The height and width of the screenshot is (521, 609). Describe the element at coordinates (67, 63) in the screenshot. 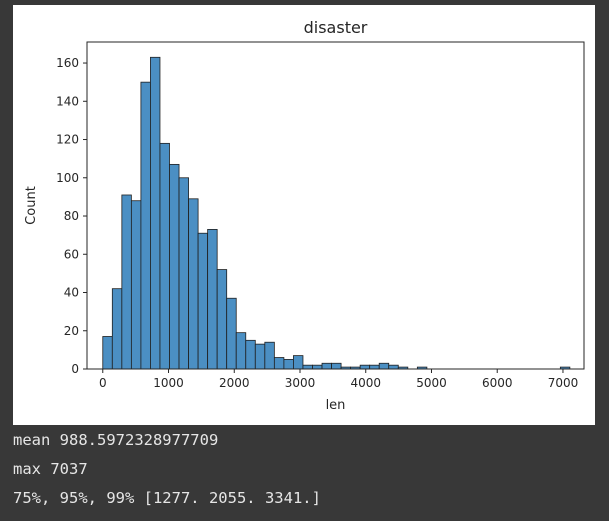

I see `y-tick-label-8: 160` at that location.